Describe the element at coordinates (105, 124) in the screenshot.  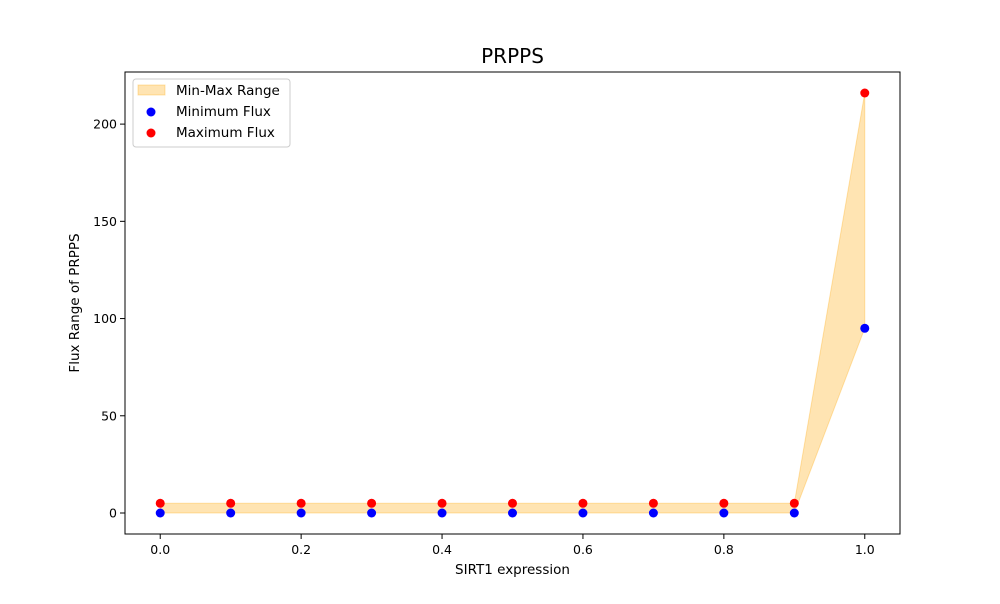
I see `y-tick-label: 200` at that location.